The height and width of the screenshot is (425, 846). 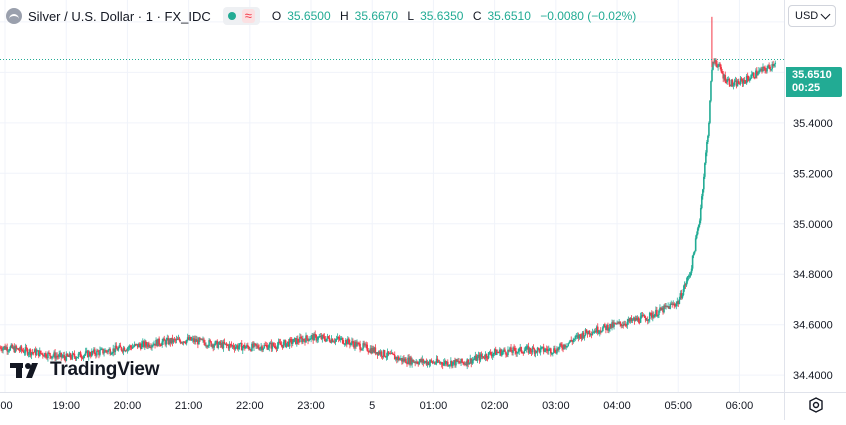 I want to click on market-open-dot-icon, so click(x=231, y=16).